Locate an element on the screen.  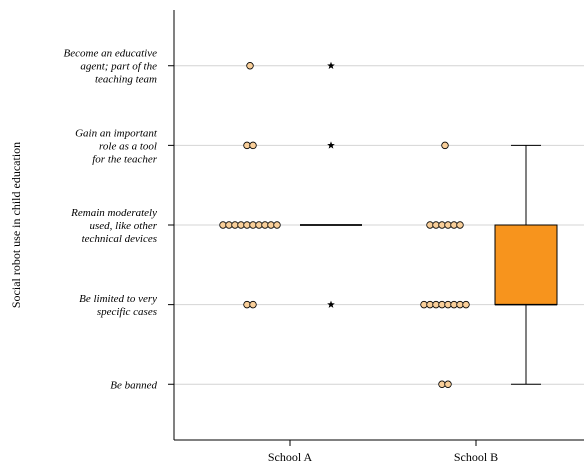
y-axis-title: Social robot use in child education is located at coordinates (16, 225).